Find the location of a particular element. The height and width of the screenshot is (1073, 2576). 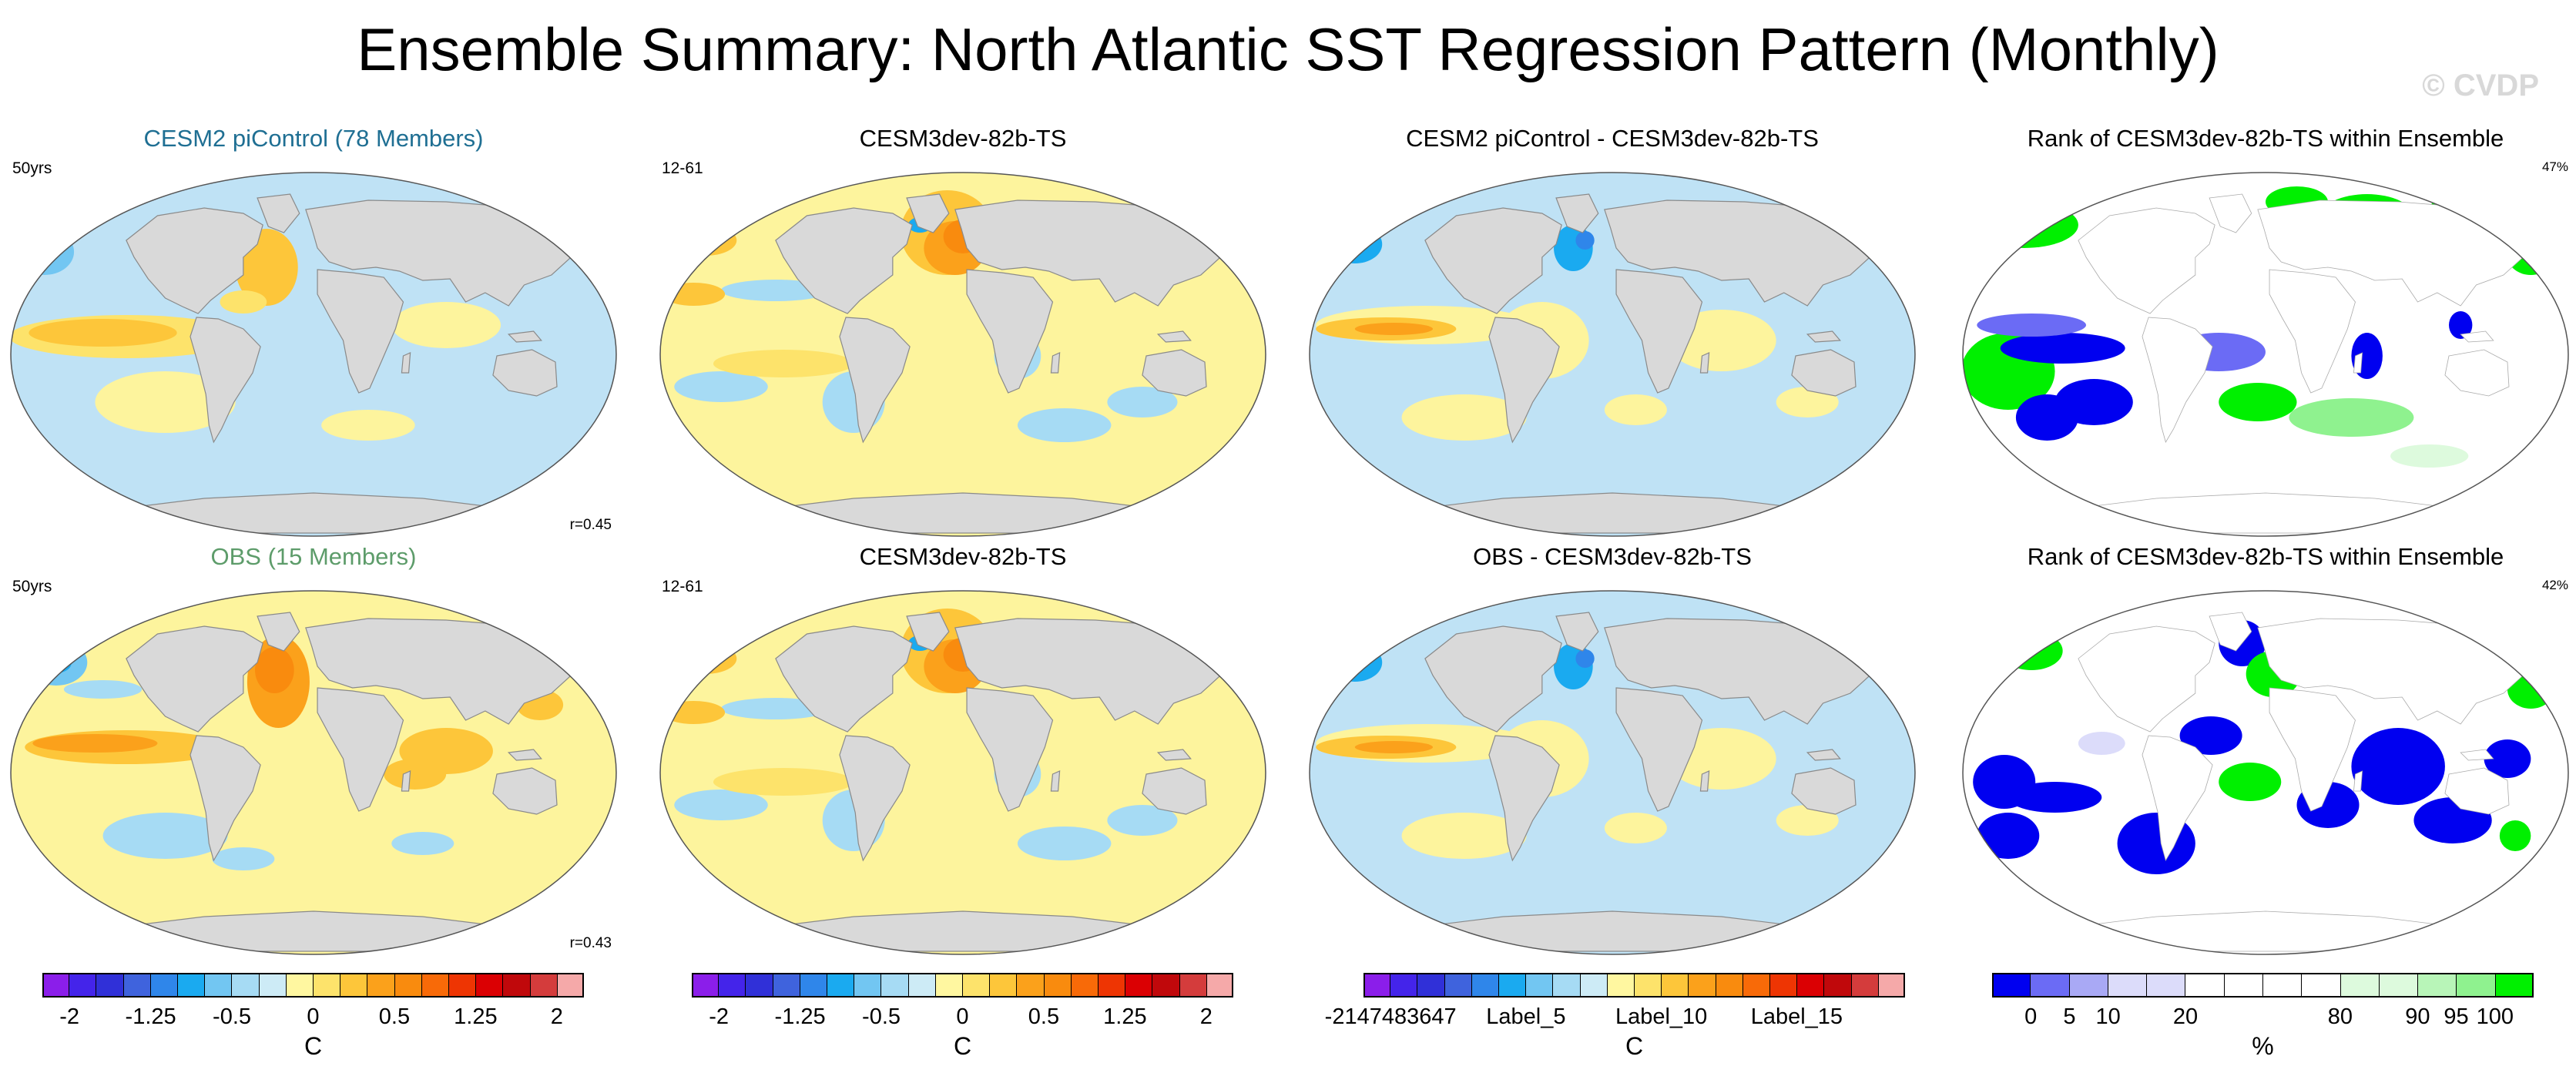

colorbar-tick-label: -0.5 is located at coordinates (881, 1016).